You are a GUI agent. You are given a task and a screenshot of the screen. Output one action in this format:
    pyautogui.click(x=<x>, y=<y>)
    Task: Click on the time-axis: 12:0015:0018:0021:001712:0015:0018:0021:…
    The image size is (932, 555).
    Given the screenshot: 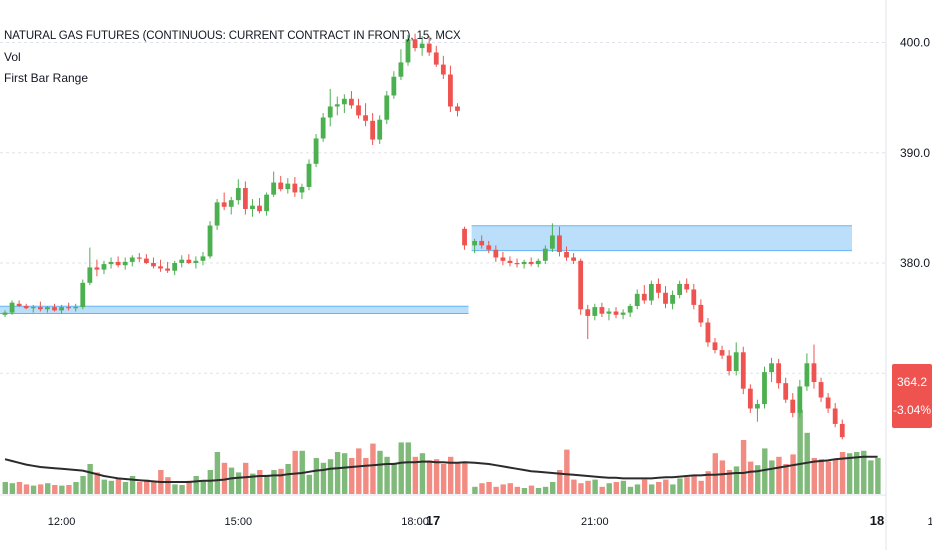 What is the action you would take?
    pyautogui.click(x=490, y=520)
    